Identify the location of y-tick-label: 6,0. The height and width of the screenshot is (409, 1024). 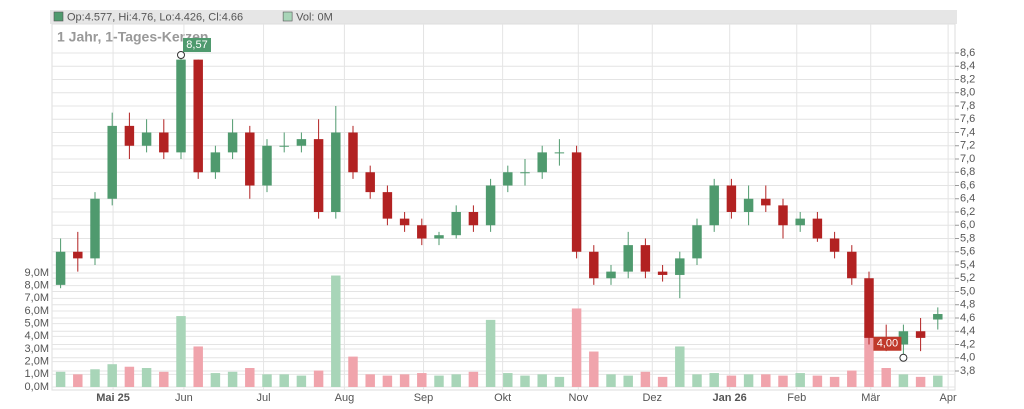
(967, 225).